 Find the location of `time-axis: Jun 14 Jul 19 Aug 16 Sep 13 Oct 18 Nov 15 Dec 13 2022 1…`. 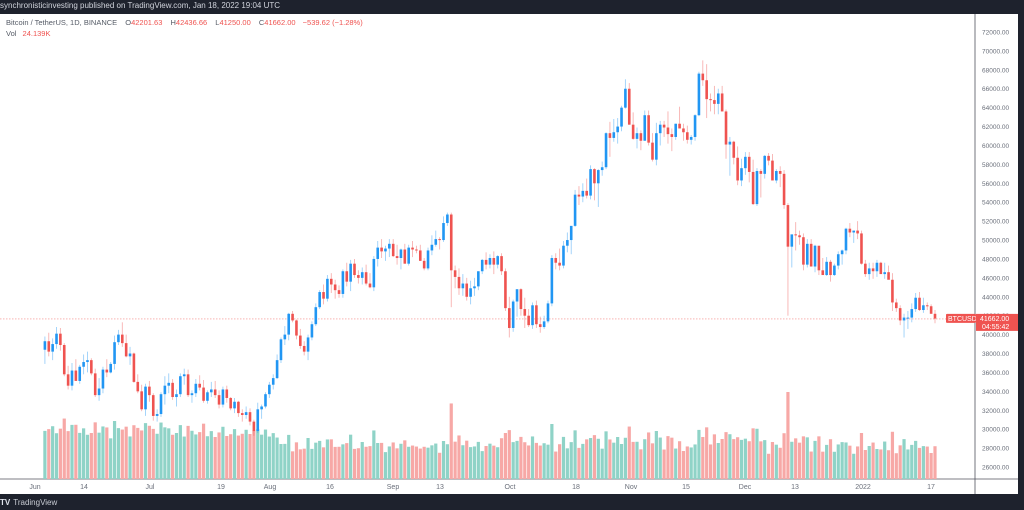

time-axis: Jun 14 Jul 19 Aug 16 Sep 13 Oct 18 Nov 15 Dec 13 2022 1… is located at coordinates (482, 487).